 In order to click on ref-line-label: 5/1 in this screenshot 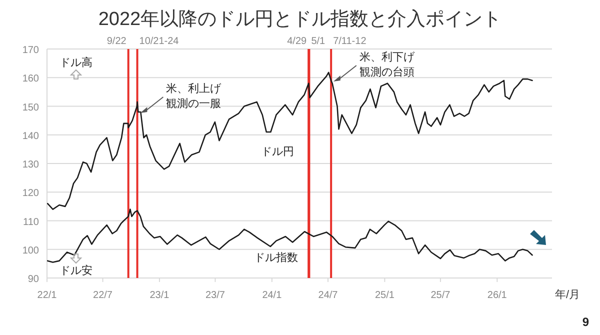, I will do `click(318, 41)`.